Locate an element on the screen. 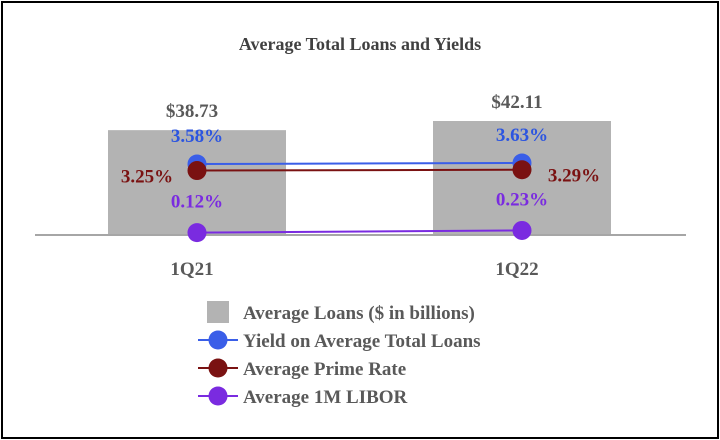 The height and width of the screenshot is (440, 720). data-label: 3.63% is located at coordinates (522, 135).